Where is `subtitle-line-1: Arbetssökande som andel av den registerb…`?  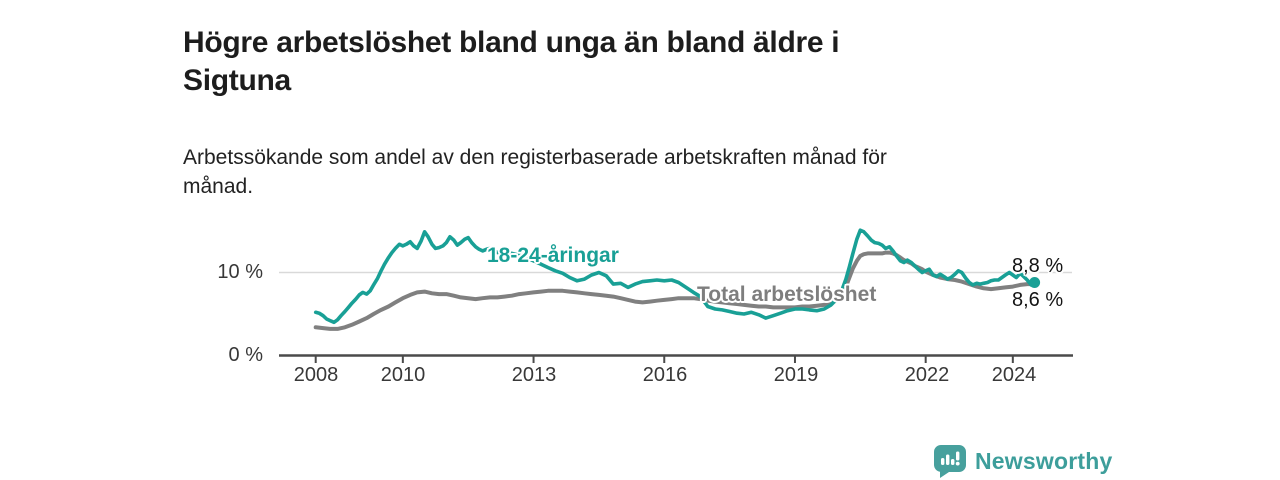 subtitle-line-1: Arbetssökande som andel av den registerb… is located at coordinates (535, 157).